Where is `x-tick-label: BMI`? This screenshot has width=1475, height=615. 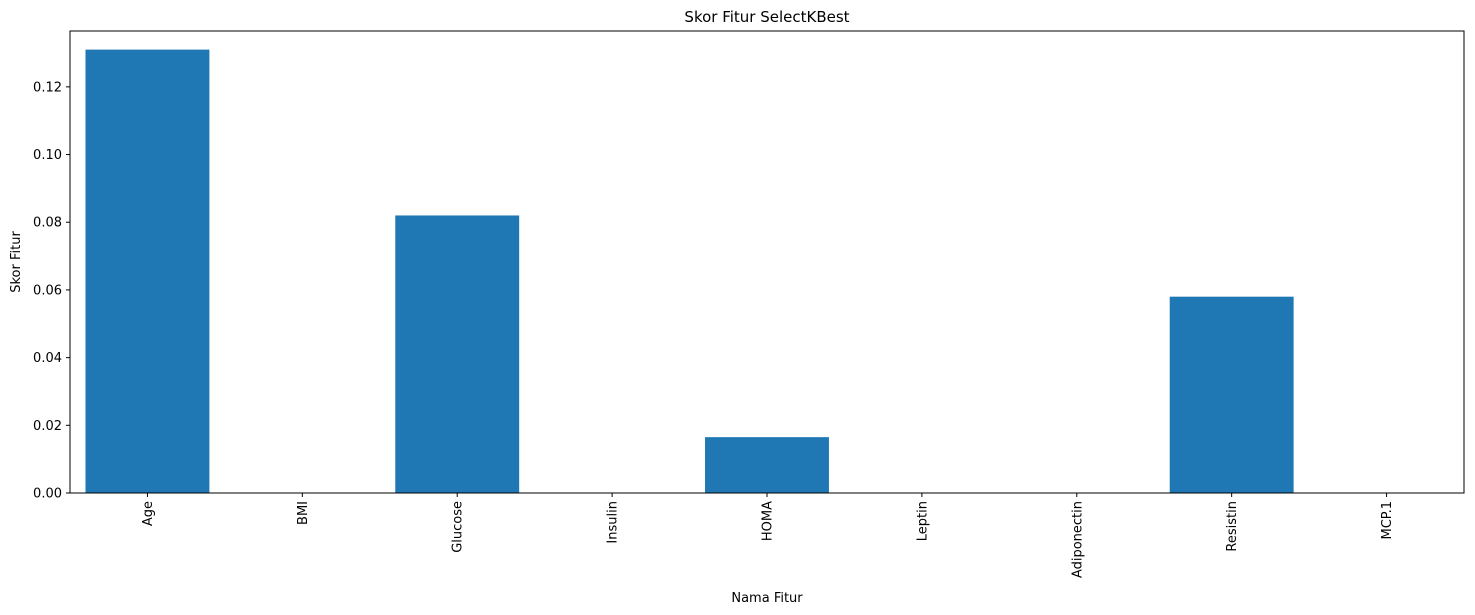 x-tick-label: BMI is located at coordinates (303, 513).